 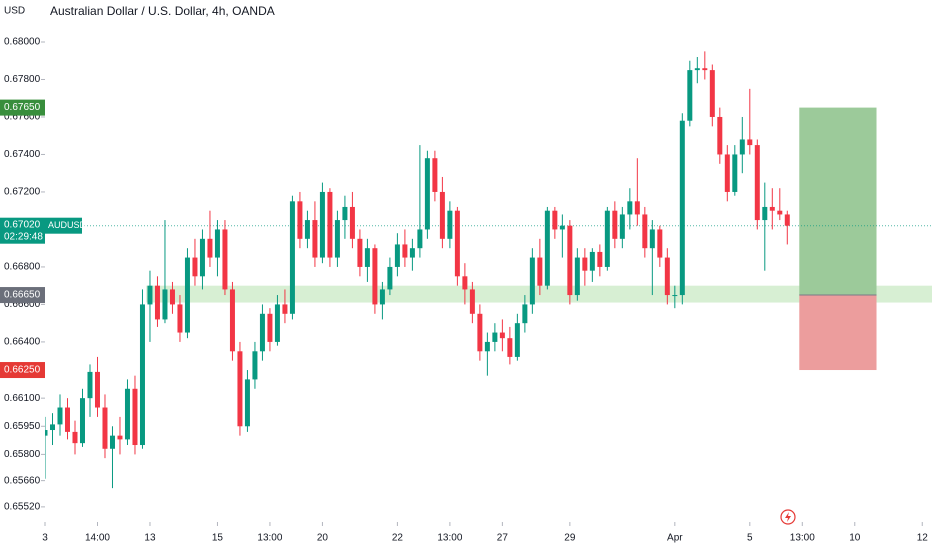 I want to click on symbol-box, so click(x=63, y=225).